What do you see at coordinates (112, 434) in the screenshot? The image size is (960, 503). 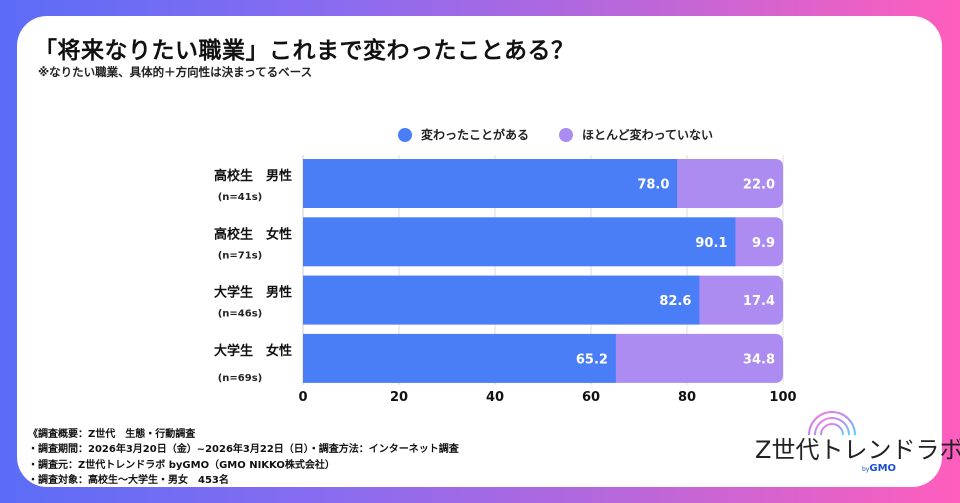 I see `footer-line-overview: 《調査概要：Z世代 生態・行動調査` at bounding box center [112, 434].